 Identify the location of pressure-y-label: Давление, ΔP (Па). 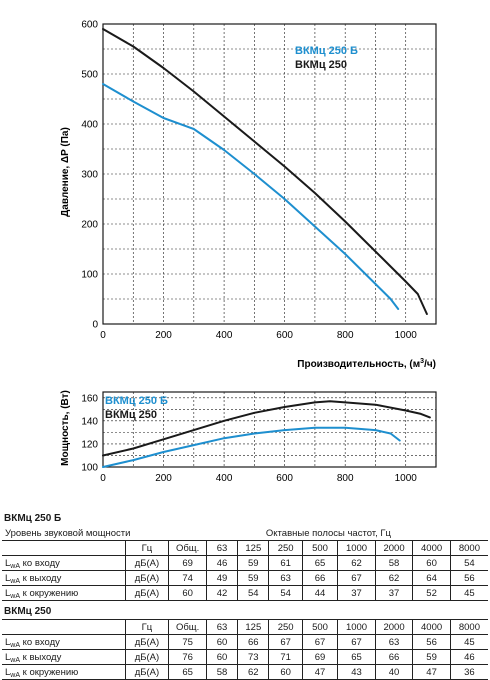
(65, 172).